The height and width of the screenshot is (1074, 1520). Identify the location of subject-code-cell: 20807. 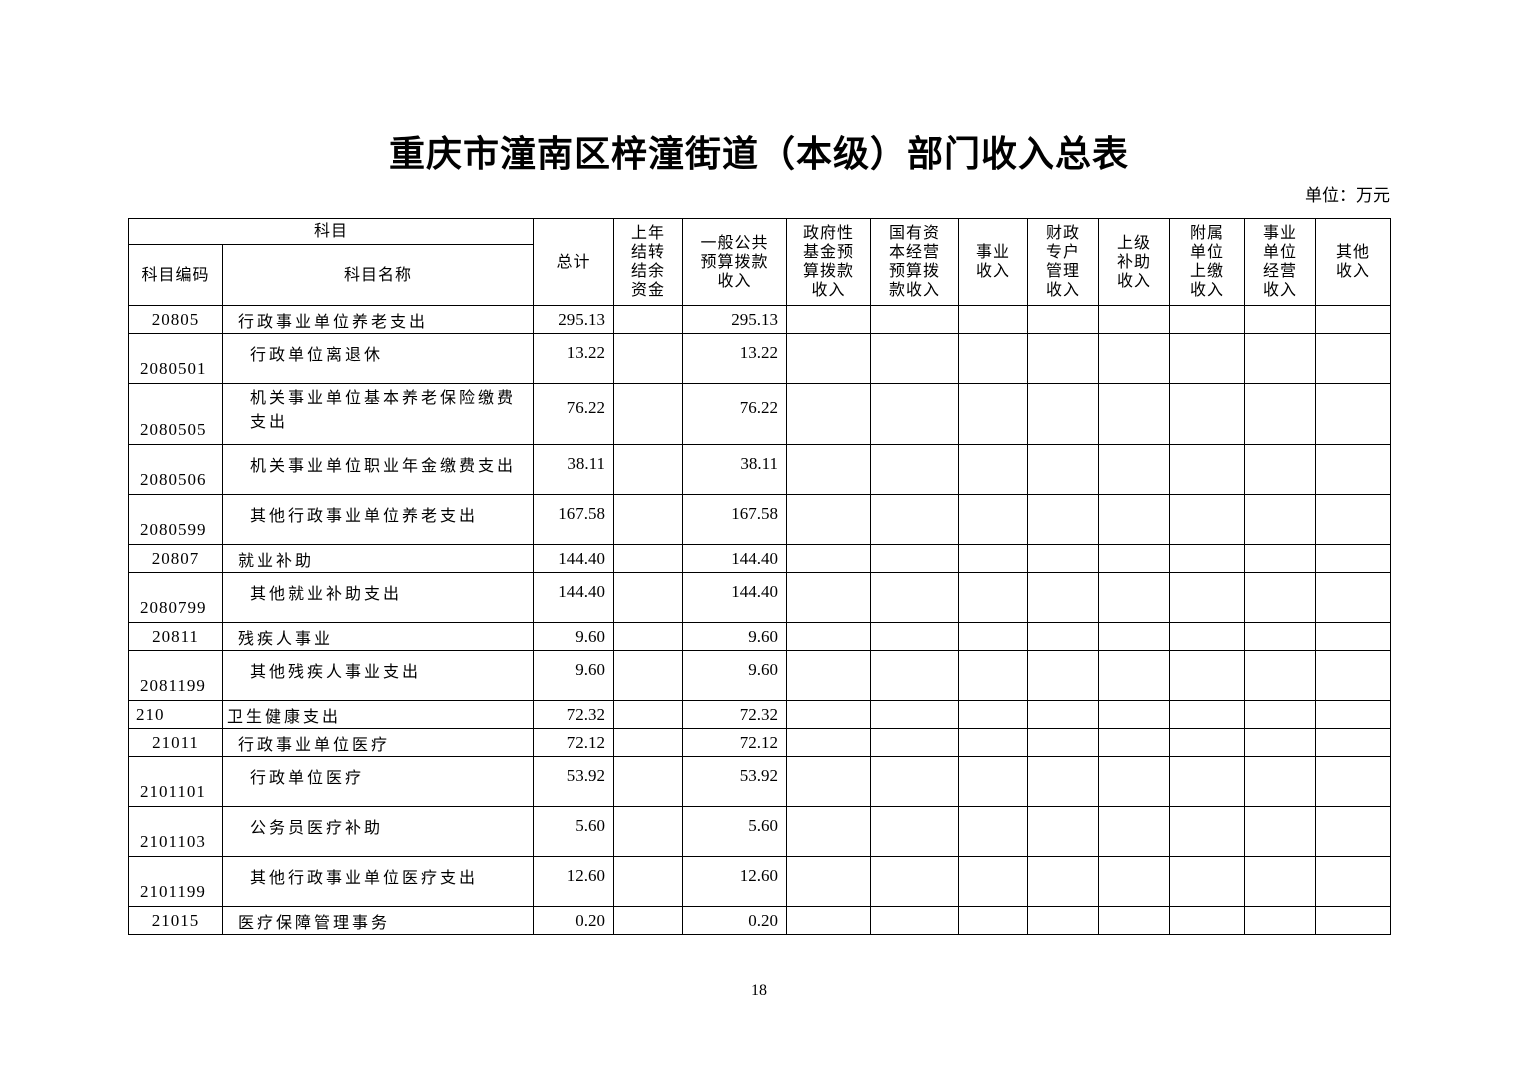
(175, 558).